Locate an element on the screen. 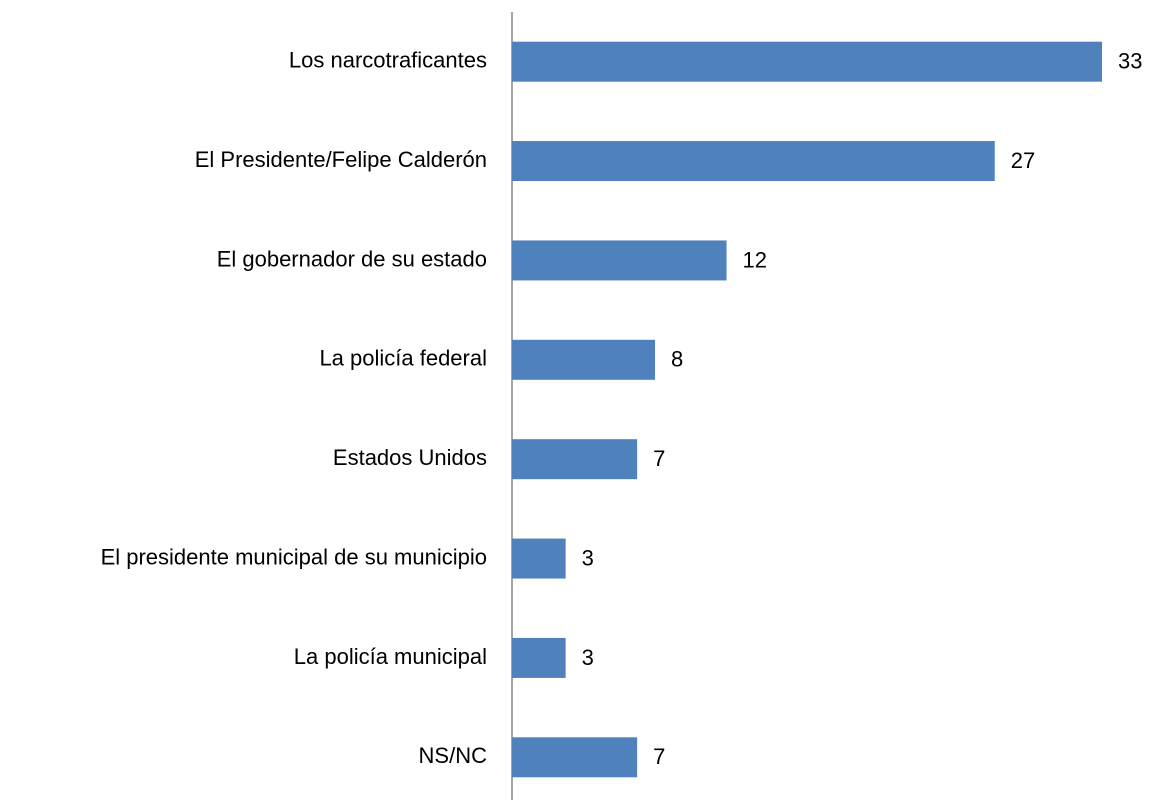 The width and height of the screenshot is (1151, 802). value-label: 8 is located at coordinates (677, 359).